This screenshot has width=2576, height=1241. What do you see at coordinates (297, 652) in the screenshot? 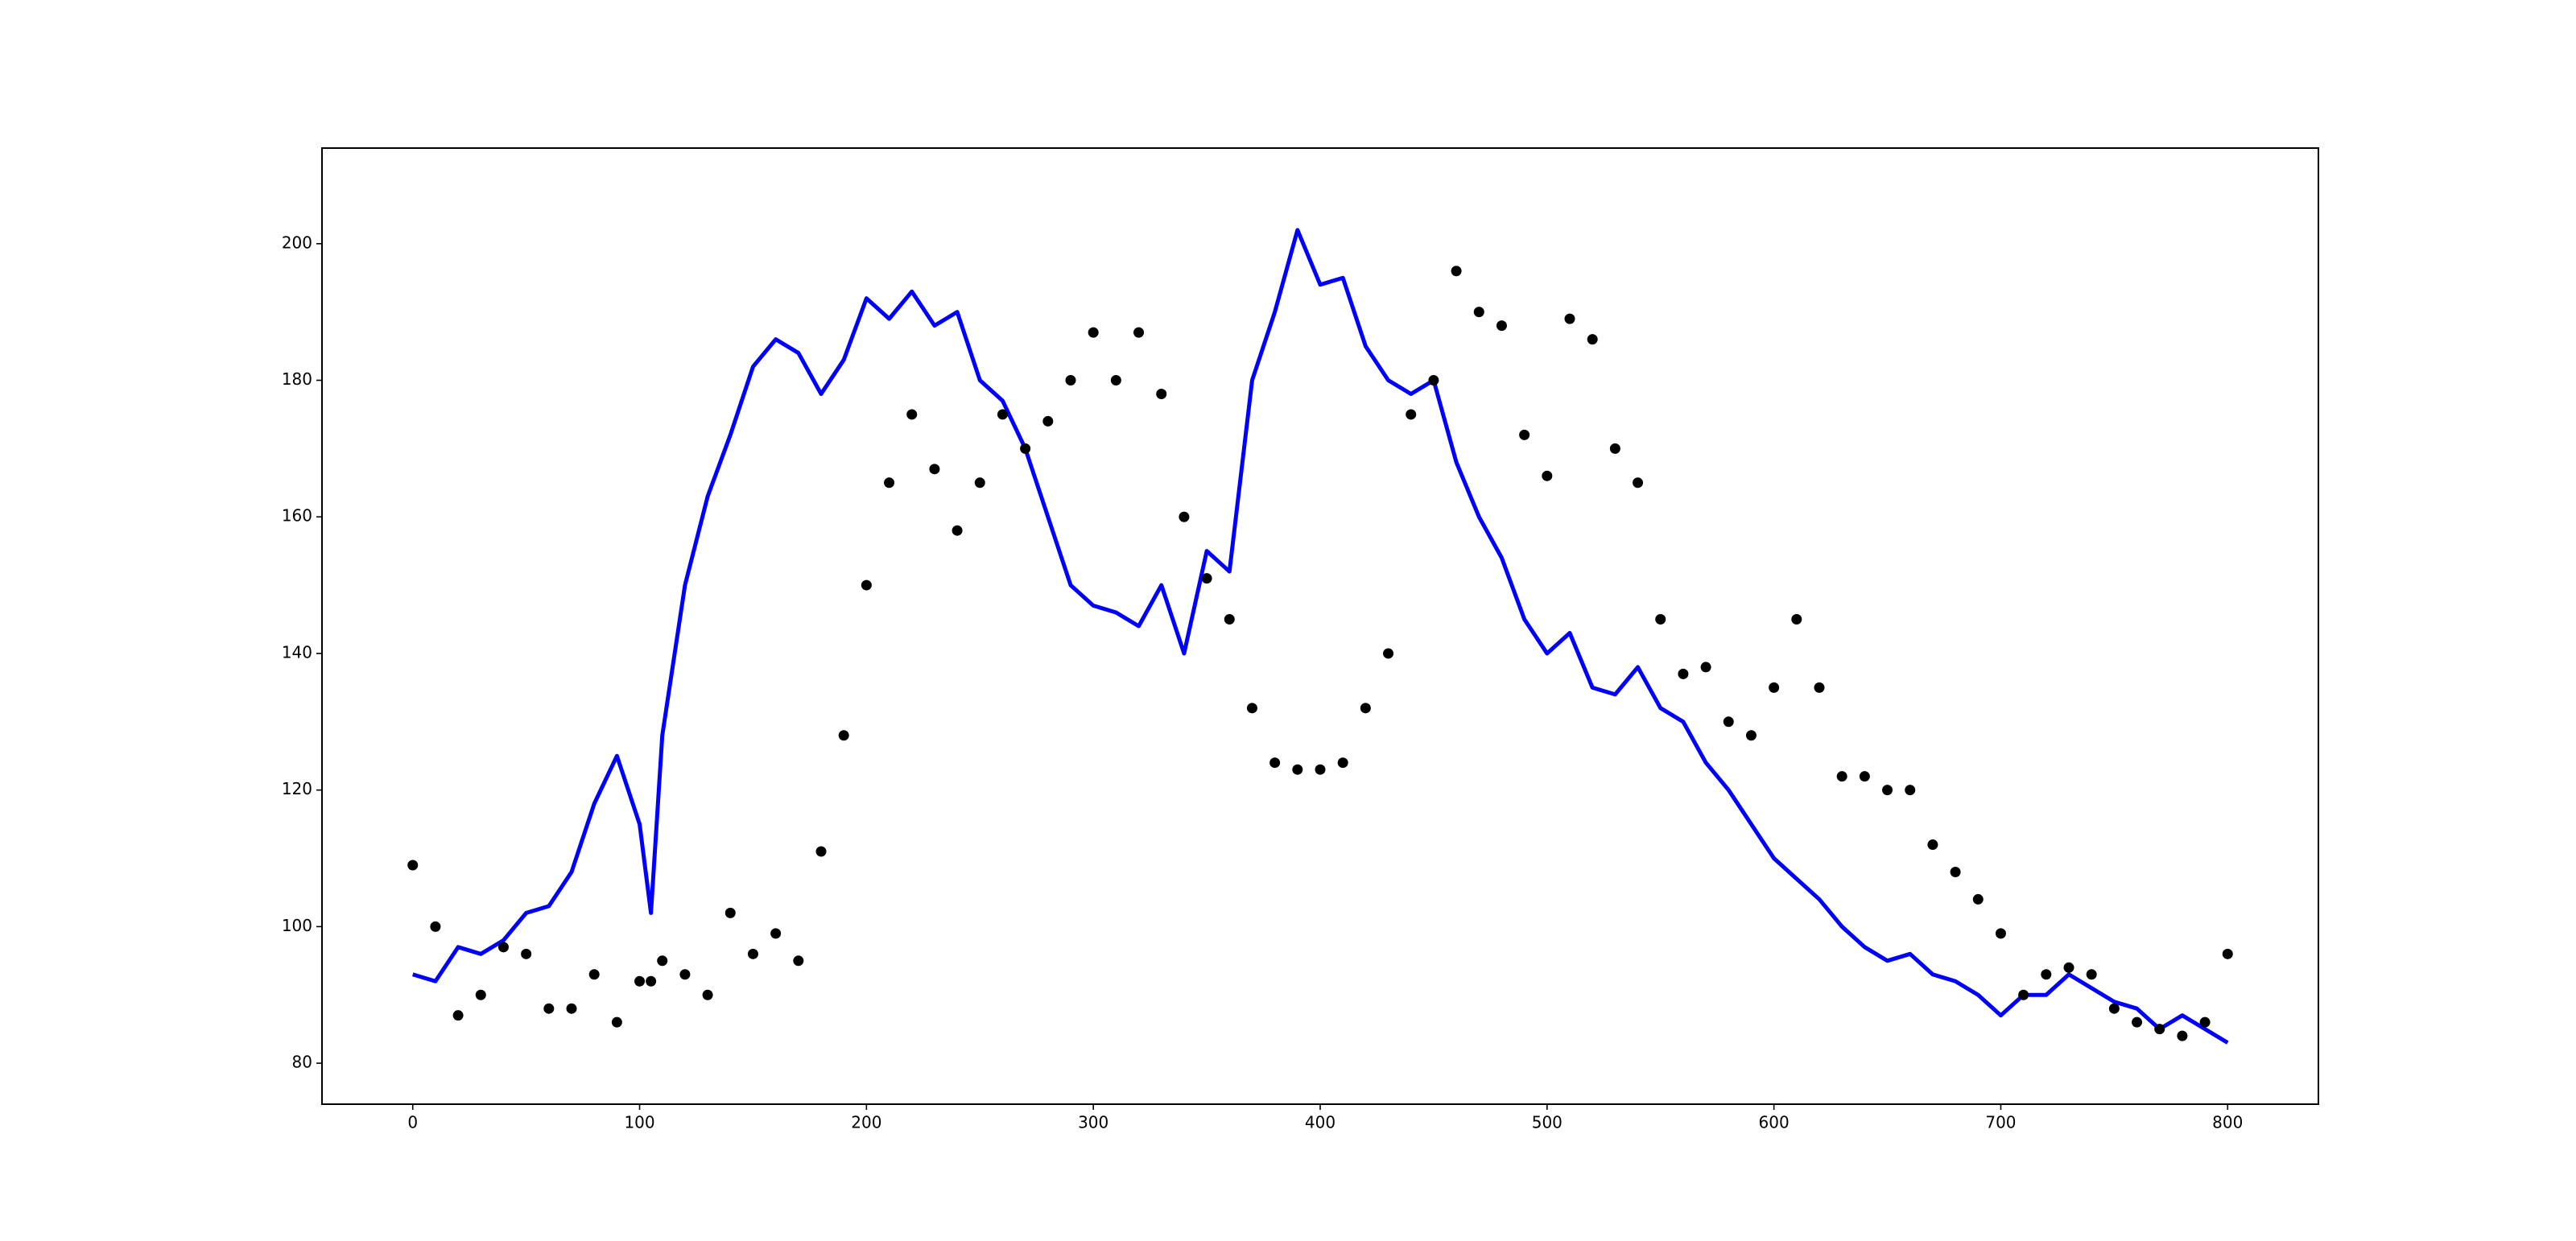
I see `y-tick-label: 140` at bounding box center [297, 652].